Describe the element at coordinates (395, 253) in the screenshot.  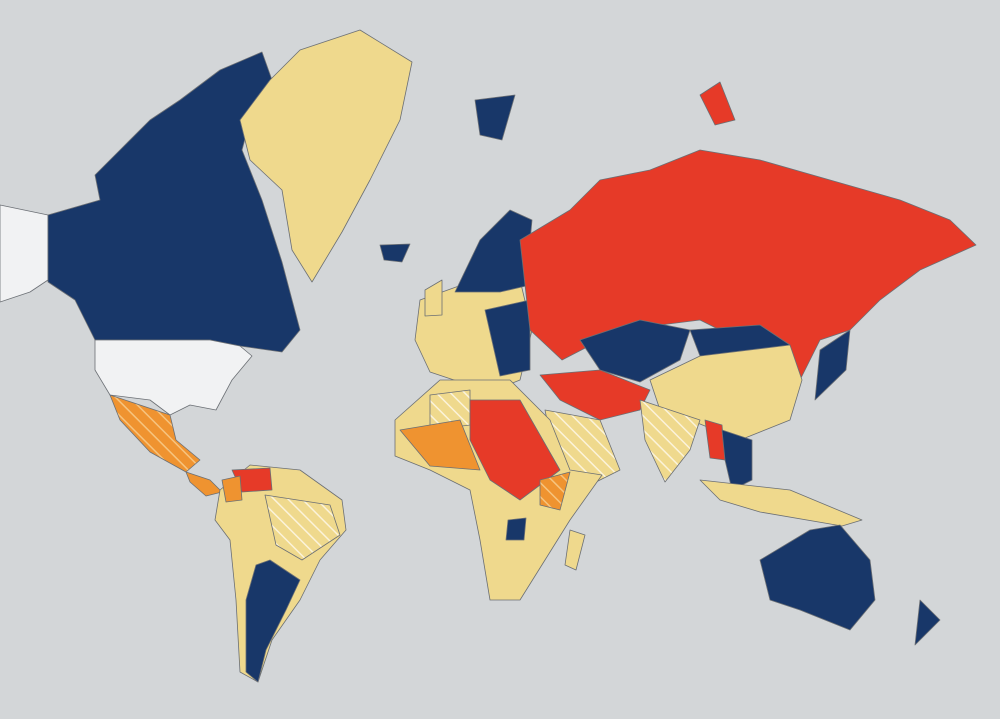
I see `iceland` at that location.